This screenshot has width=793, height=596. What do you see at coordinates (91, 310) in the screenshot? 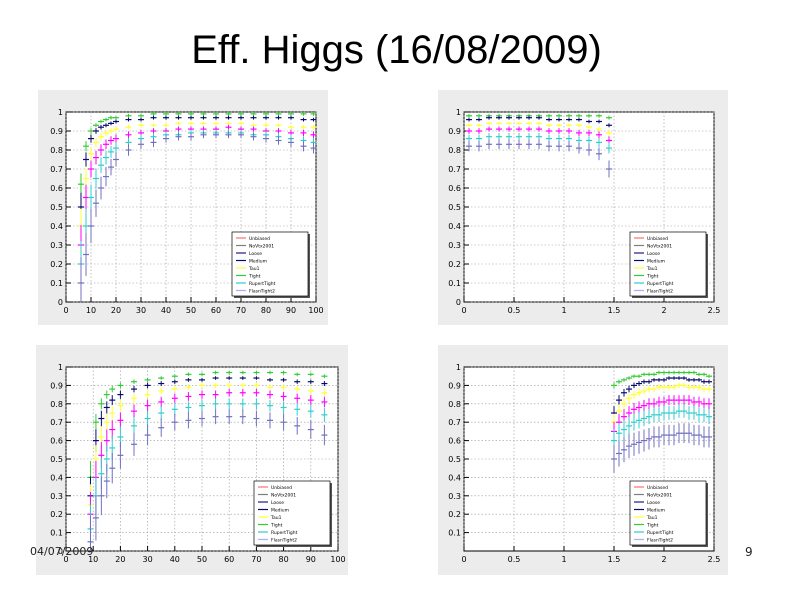
I see `x-tick-label: 10` at bounding box center [91, 310].